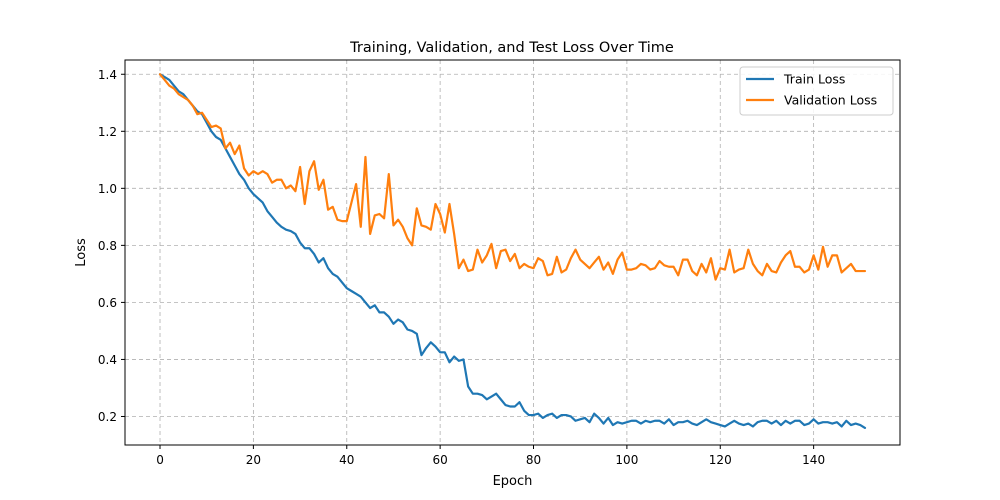 This screenshot has width=1000, height=500. Describe the element at coordinates (346, 460) in the screenshot. I see `x-tick-label: 40` at that location.